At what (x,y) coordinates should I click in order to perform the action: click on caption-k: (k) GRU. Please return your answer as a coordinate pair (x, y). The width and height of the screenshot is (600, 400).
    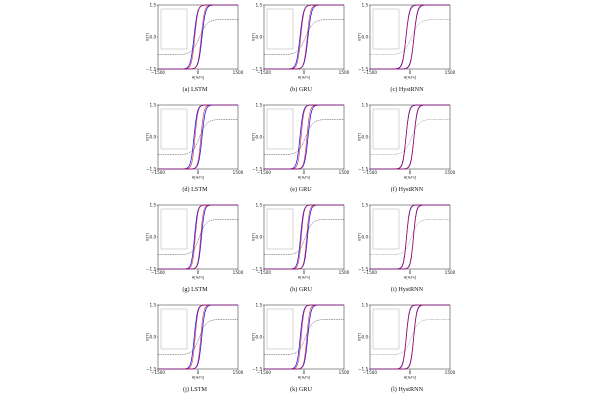
    Looking at the image, I should click on (301, 389).